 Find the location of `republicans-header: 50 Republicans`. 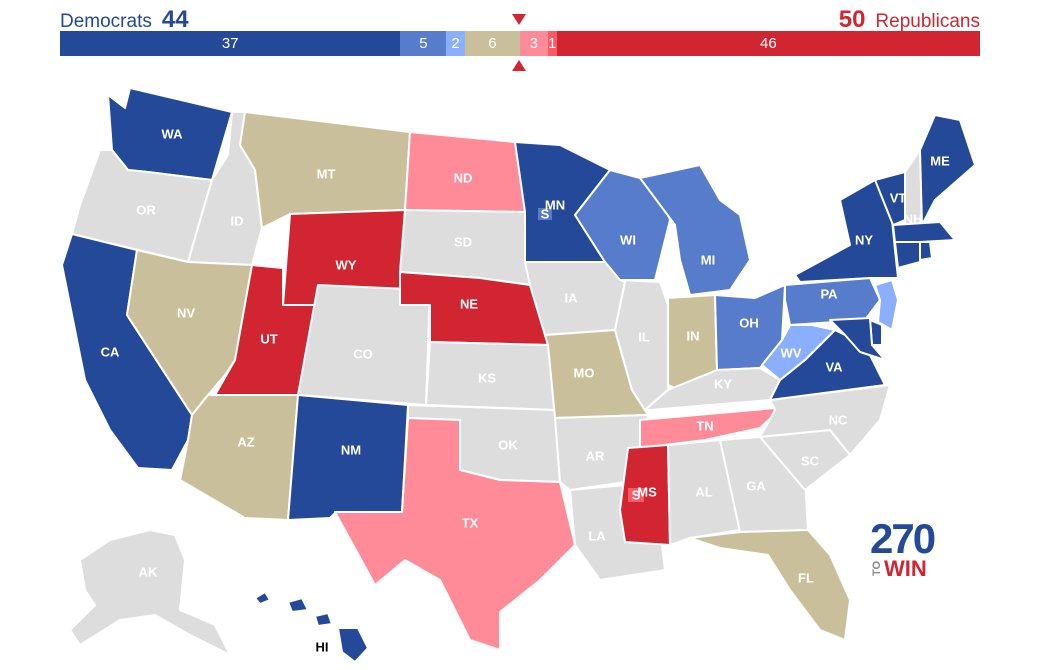

republicans-header: 50 Republicans is located at coordinates (909, 20).